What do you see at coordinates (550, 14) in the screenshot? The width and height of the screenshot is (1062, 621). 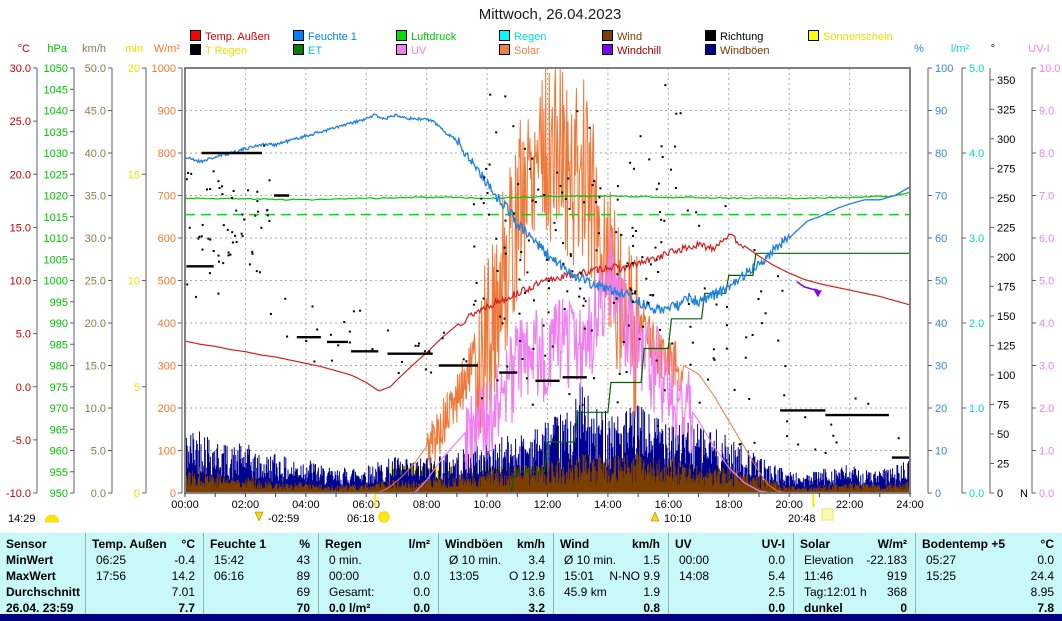 I see `chart-title: Mittwoch, 26.04.2023` at bounding box center [550, 14].